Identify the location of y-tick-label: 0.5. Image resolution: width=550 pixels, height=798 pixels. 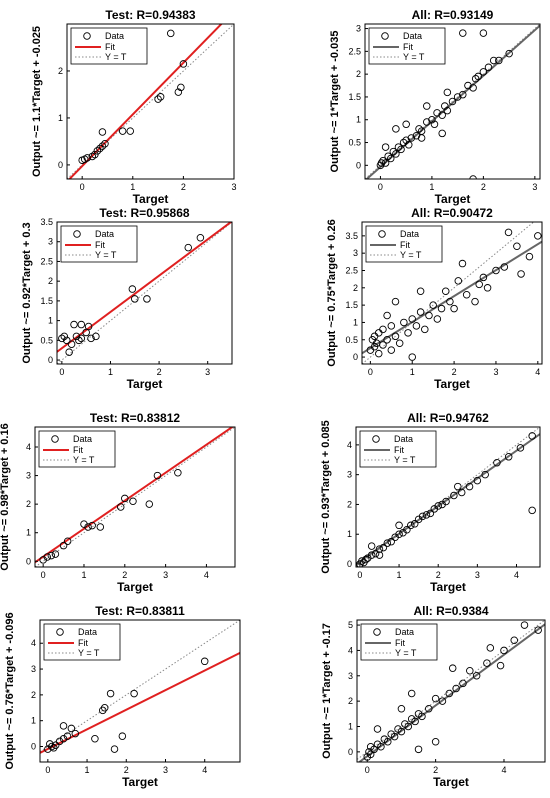
(351, 340).